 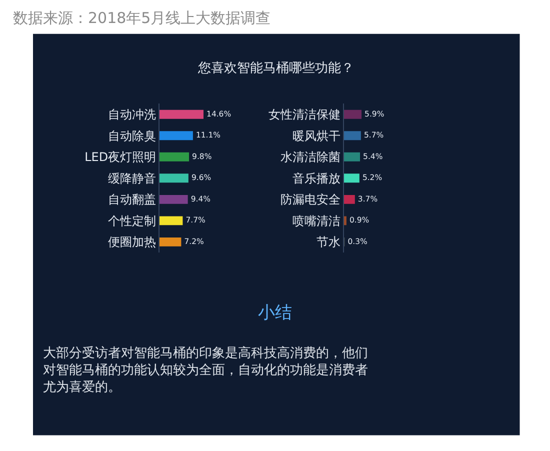 What do you see at coordinates (132, 178) in the screenshot?
I see `y-tick-label: 缓降静音` at bounding box center [132, 178].